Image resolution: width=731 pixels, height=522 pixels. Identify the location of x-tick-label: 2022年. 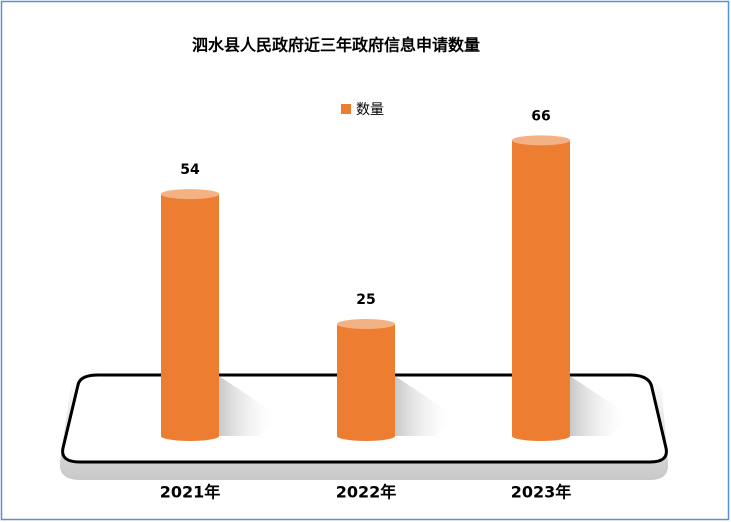
(366, 492).